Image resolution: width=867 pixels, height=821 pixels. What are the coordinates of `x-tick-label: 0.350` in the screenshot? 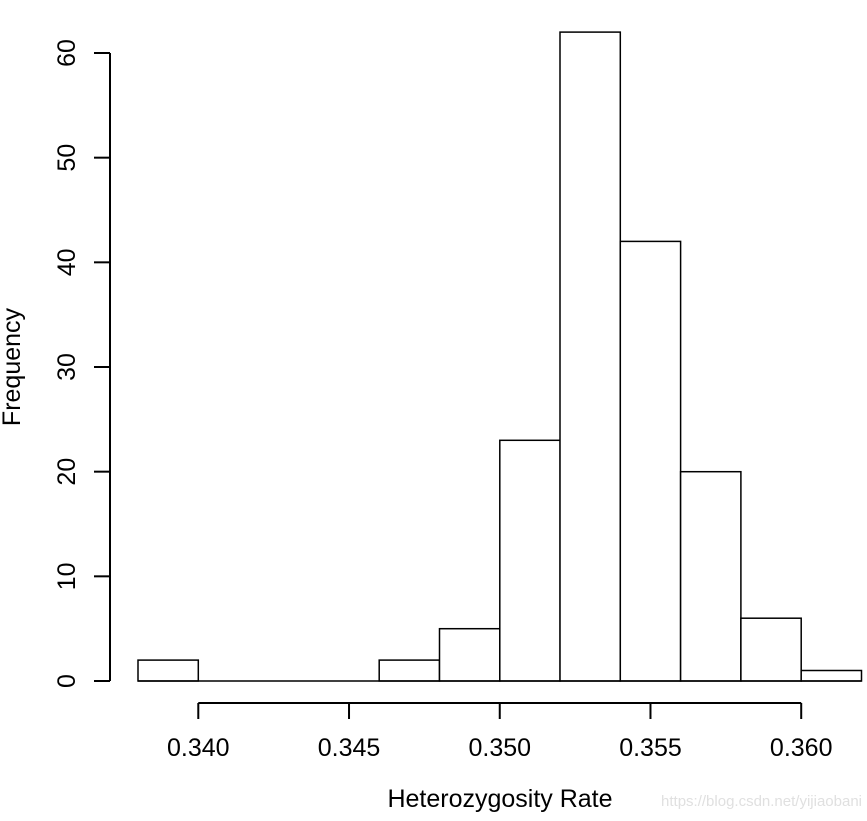 It's located at (499, 748).